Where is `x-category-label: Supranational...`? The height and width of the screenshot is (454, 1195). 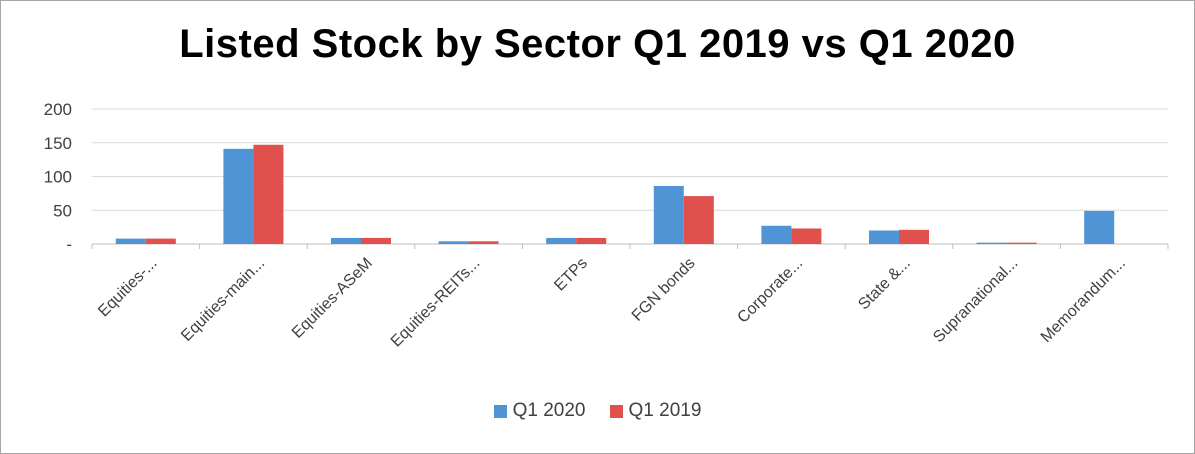 x-category-label: Supranational... is located at coordinates (975, 300).